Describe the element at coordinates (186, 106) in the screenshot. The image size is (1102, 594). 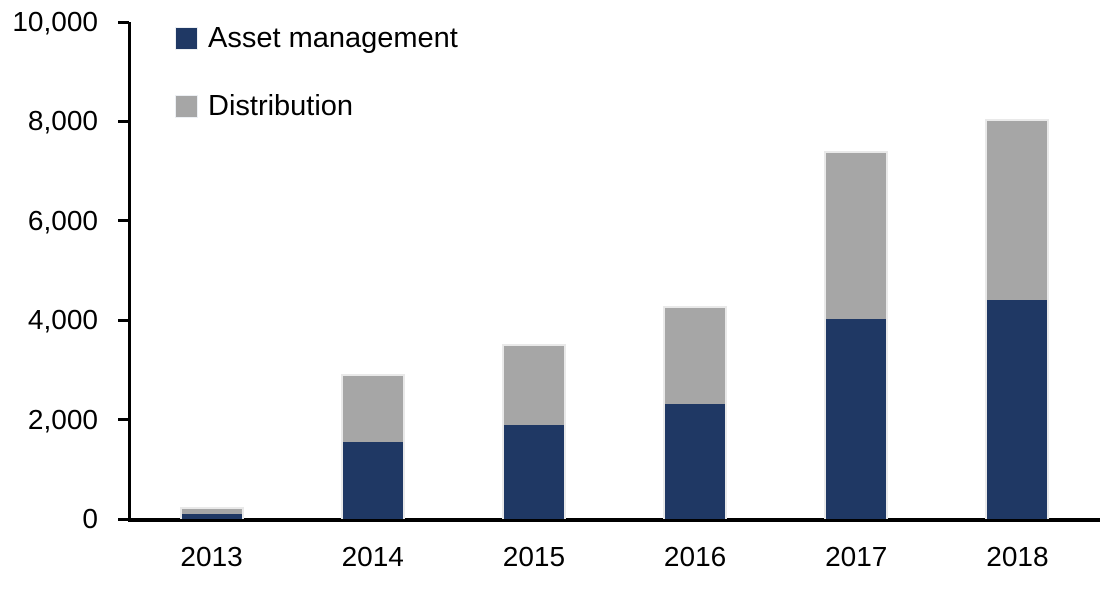
I see `legend-swatch-distribution` at that location.